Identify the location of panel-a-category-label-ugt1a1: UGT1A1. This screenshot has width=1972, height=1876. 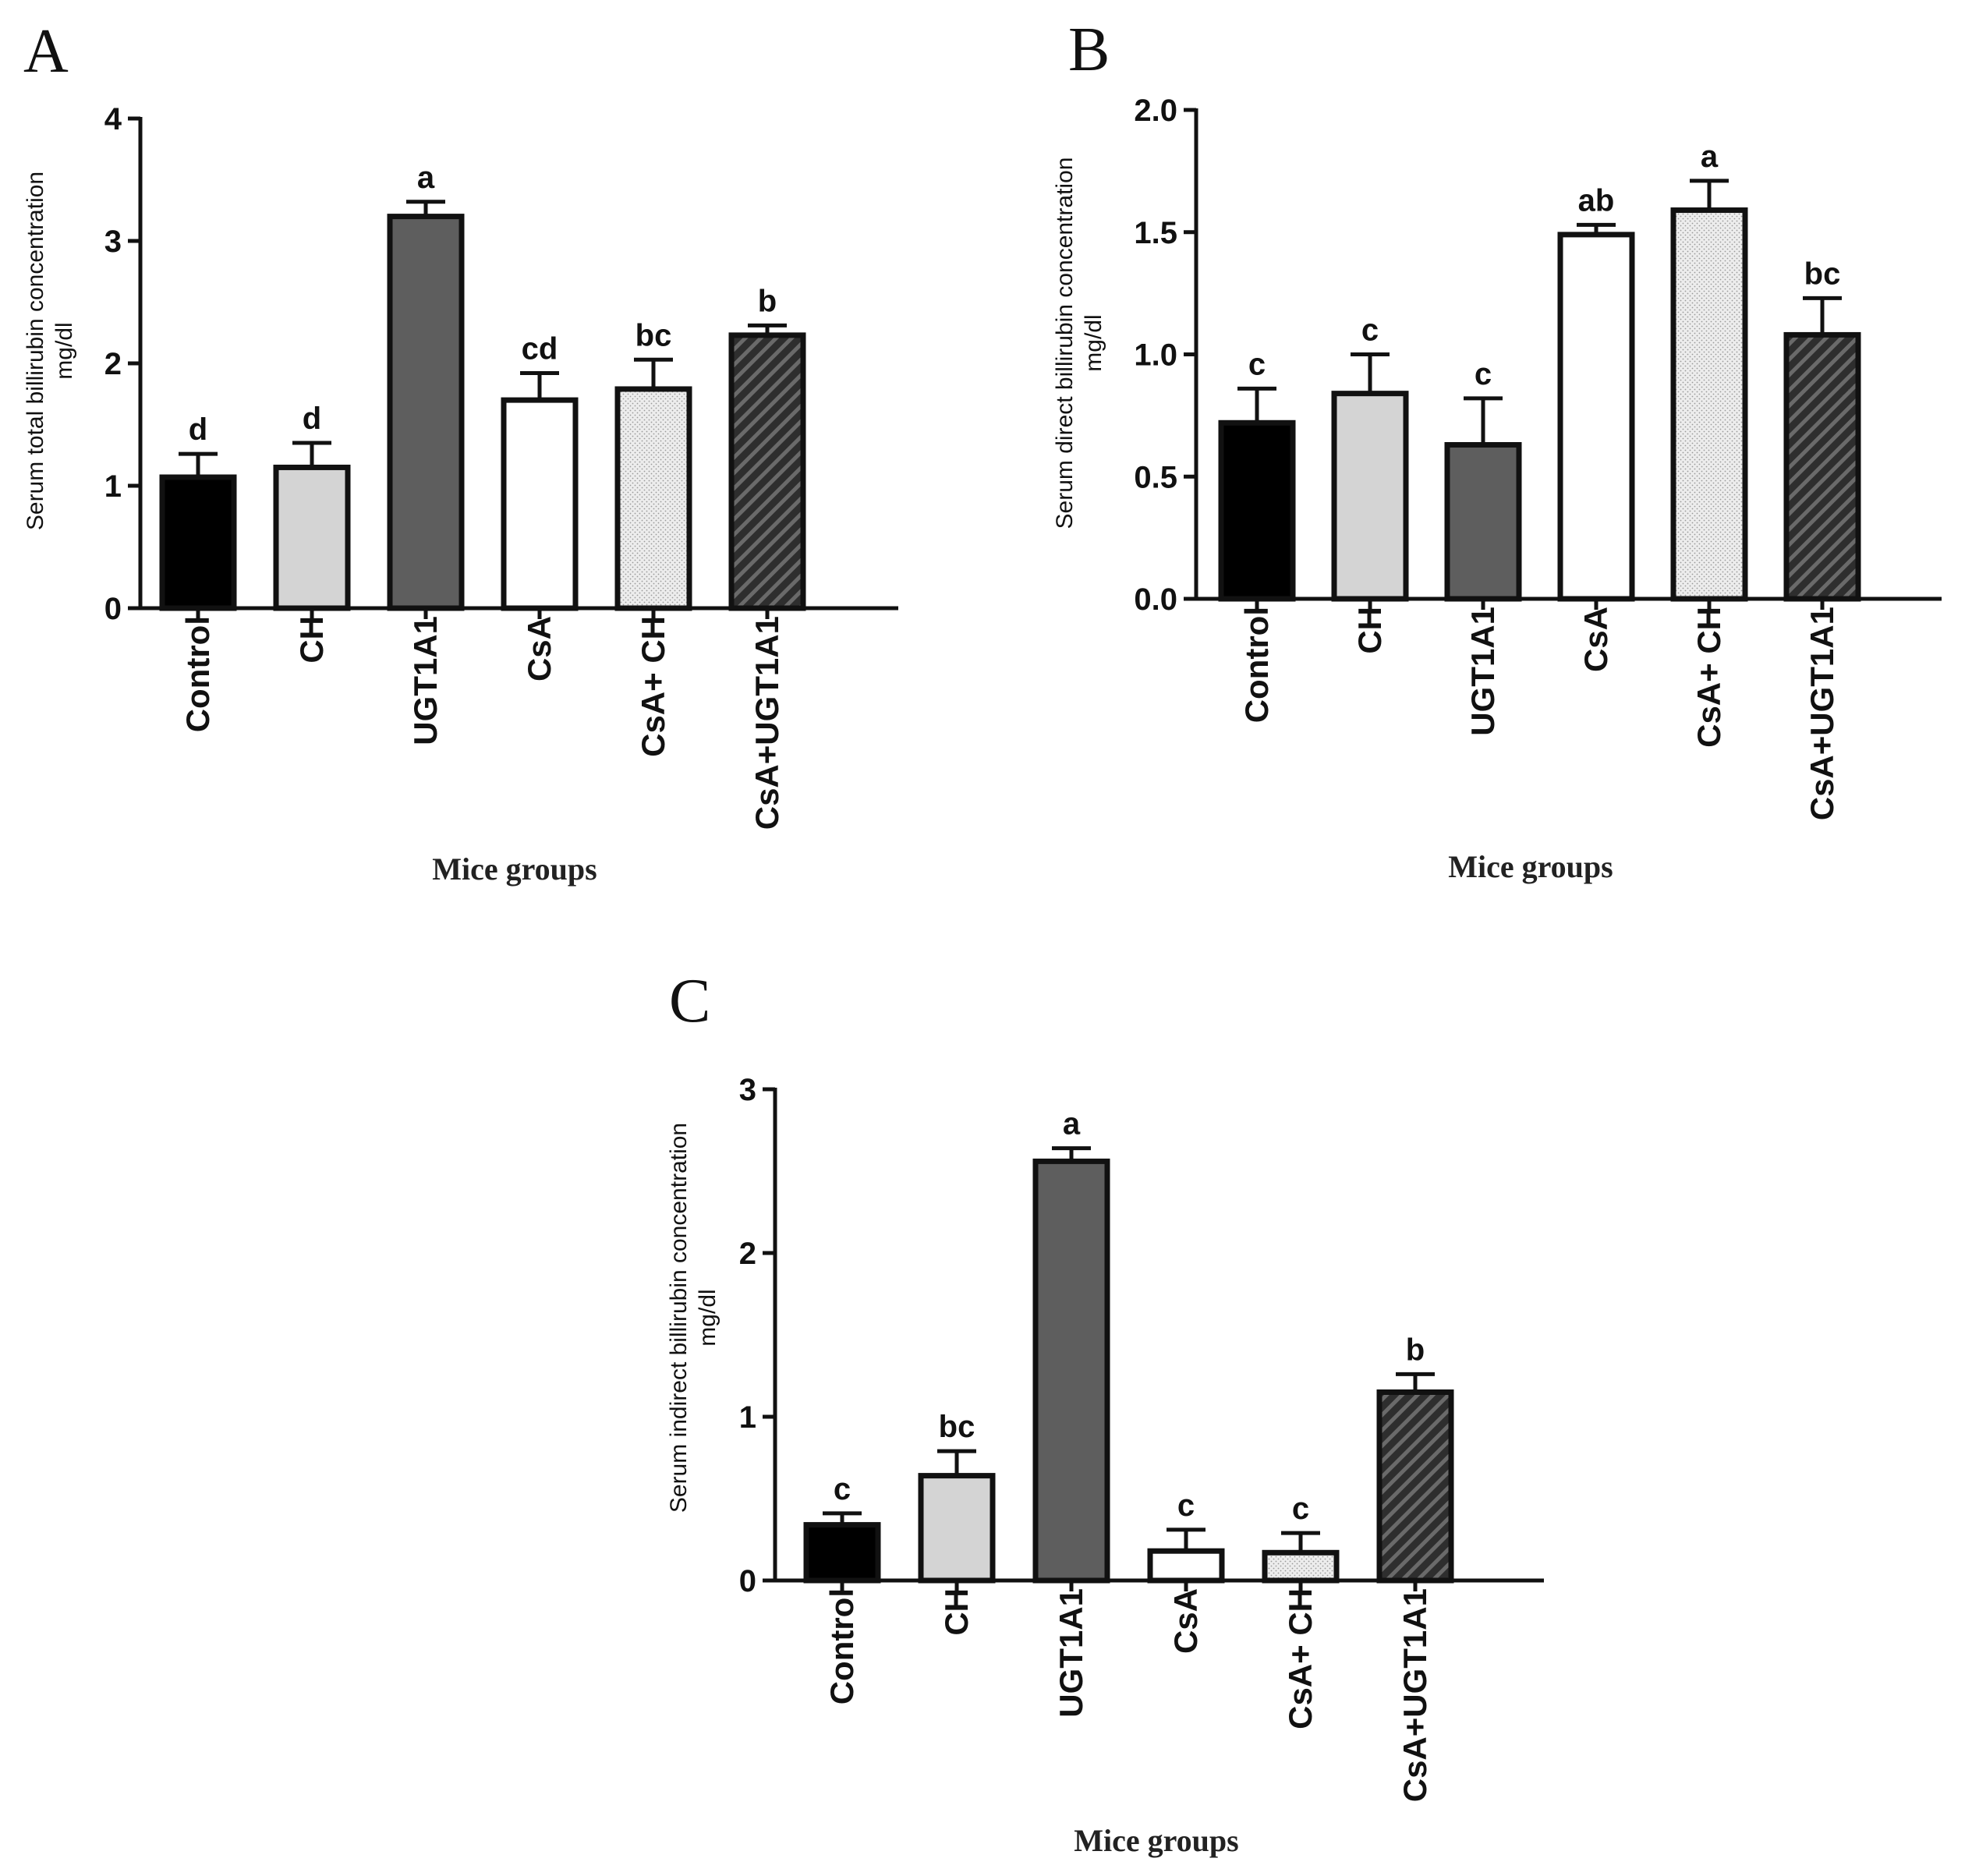
(425, 680).